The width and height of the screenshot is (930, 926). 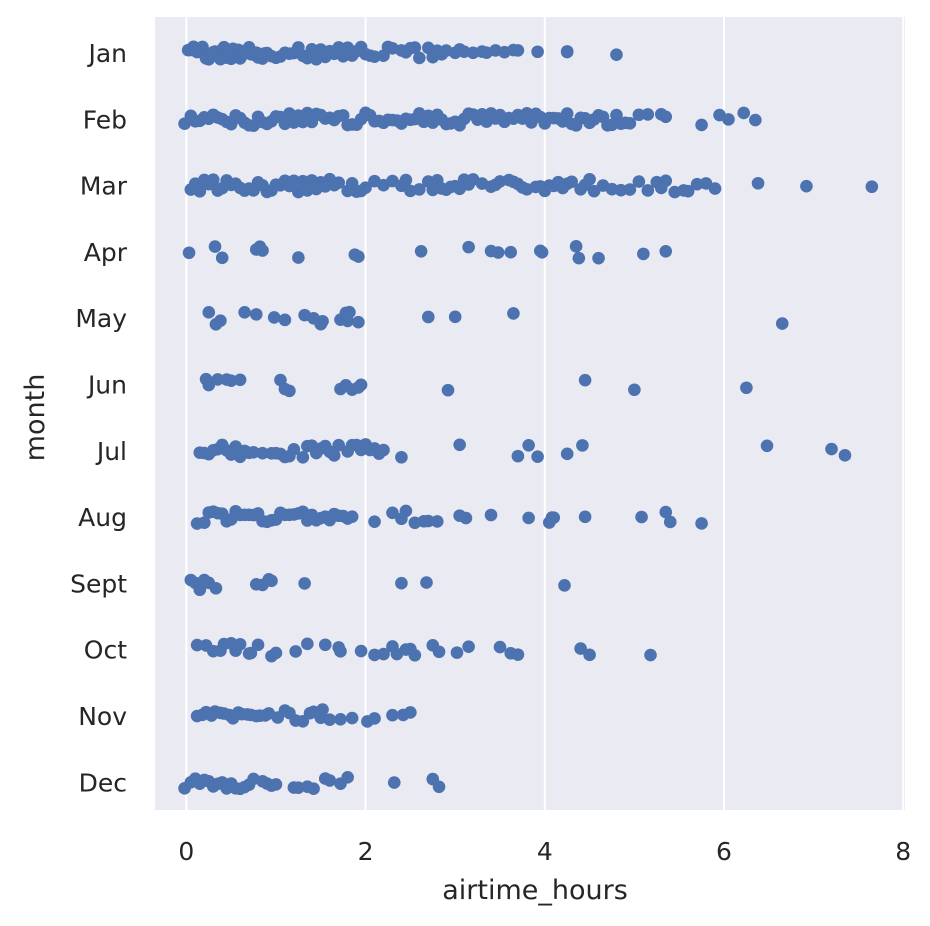 I want to click on y-tick-label: Apr, so click(x=106, y=252).